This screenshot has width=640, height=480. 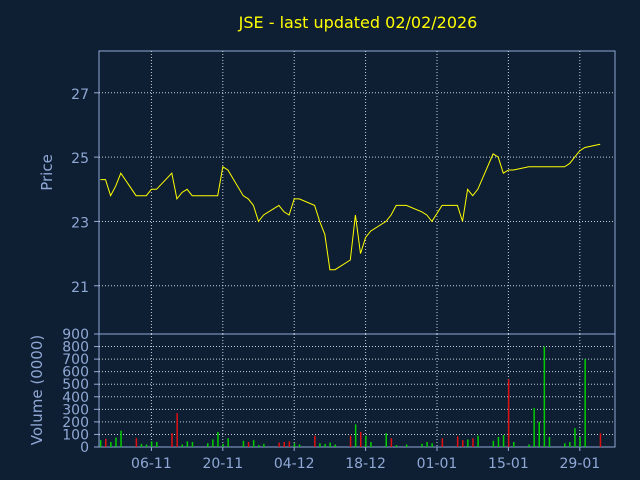 What do you see at coordinates (37, 390) in the screenshot?
I see `volume-axis-label: Volume (0000)` at bounding box center [37, 390].